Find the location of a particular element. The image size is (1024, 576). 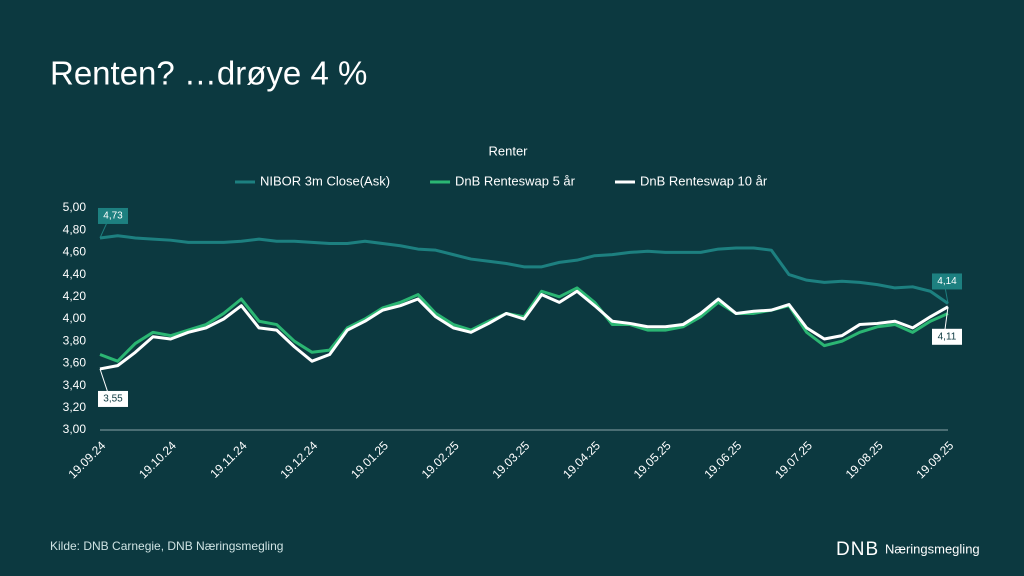

data-label: 4,14 is located at coordinates (947, 281).